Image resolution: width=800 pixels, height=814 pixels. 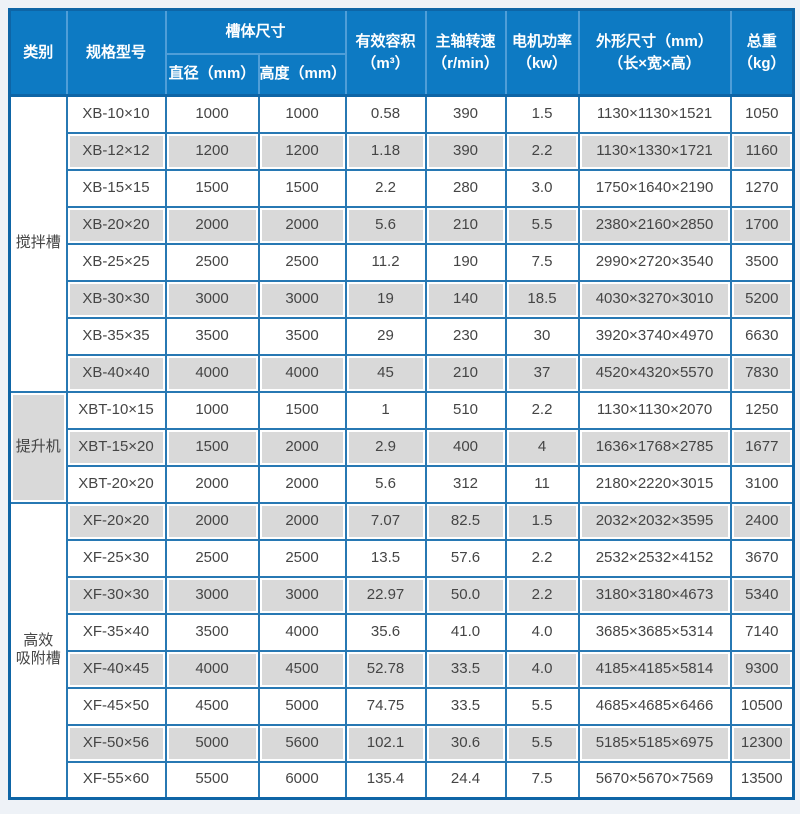 I want to click on model-cell: XF-45×50, so click(x=116, y=706).